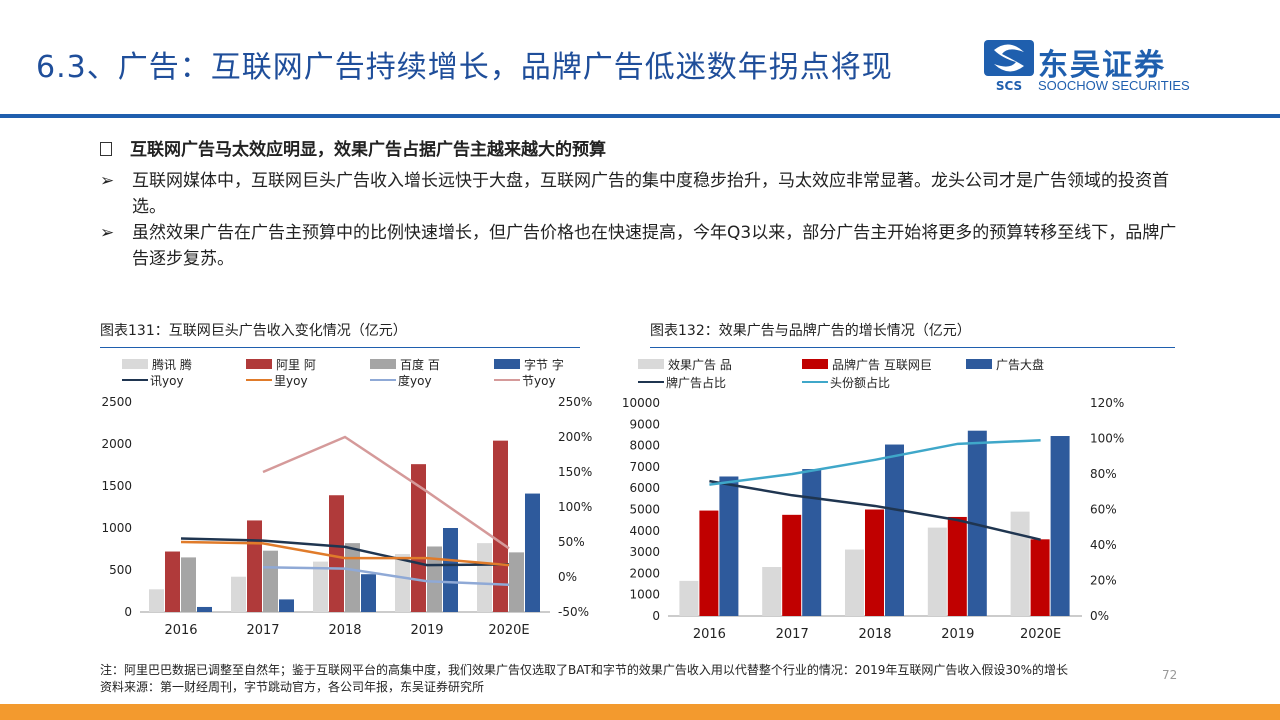  Describe the element at coordinates (644, 488) in the screenshot. I see `y-tick-label: 6000` at that location.